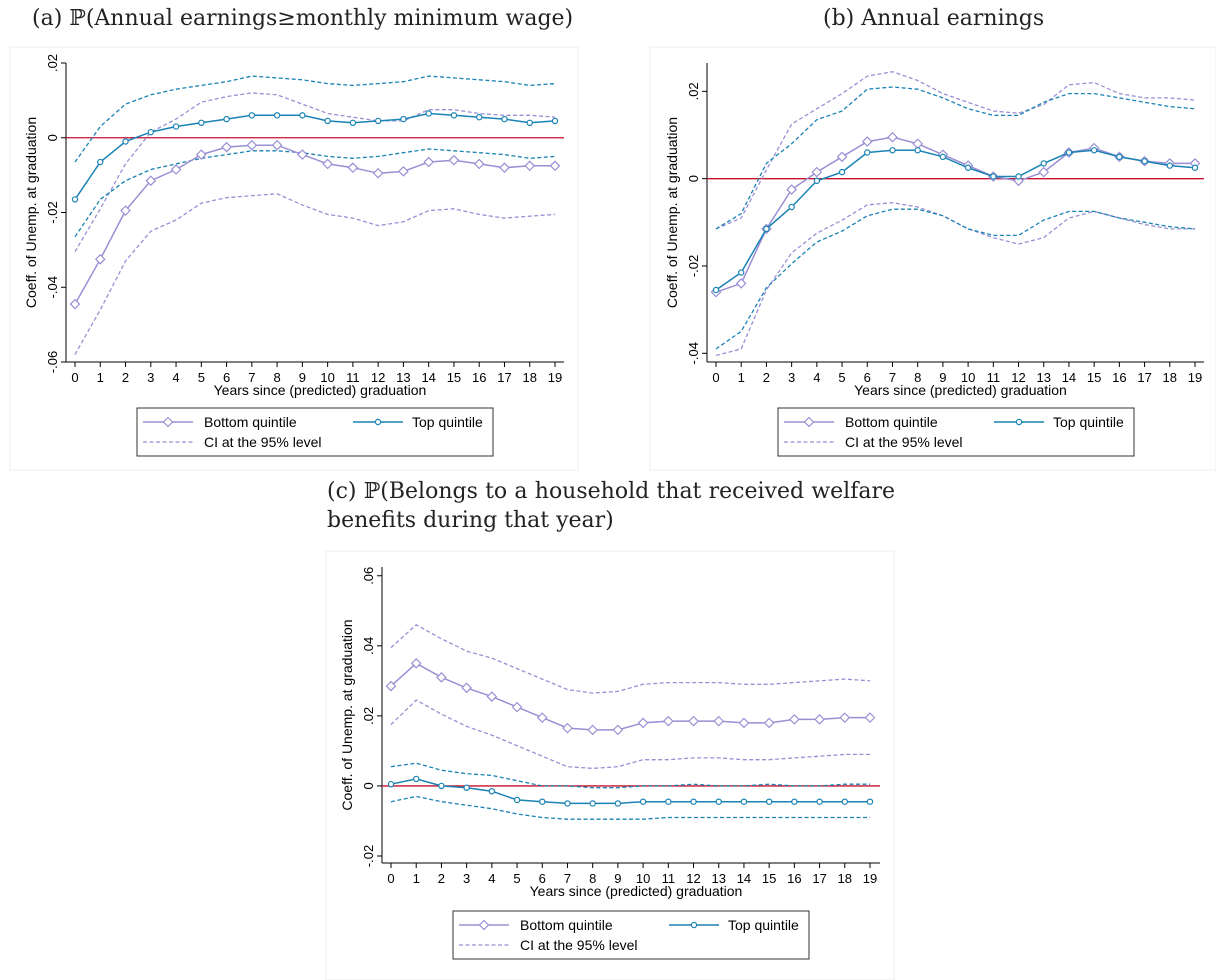 The image size is (1216, 980). I want to click on x-tick-label: 14, so click(428, 377).